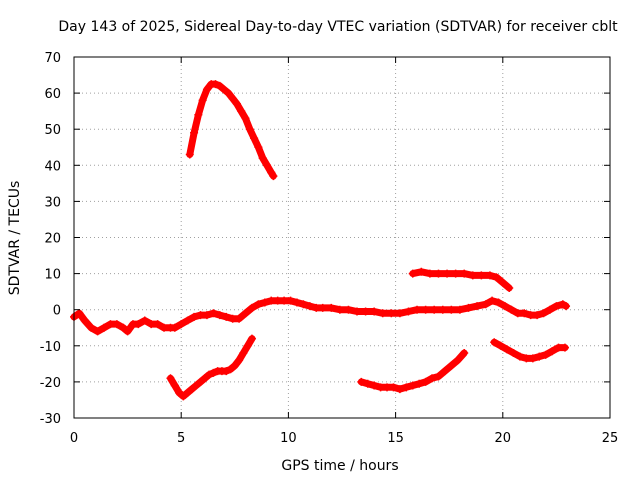 The width and height of the screenshot is (640, 480). What do you see at coordinates (339, 466) in the screenshot?
I see `x-axis-label: GPS time / hours` at bounding box center [339, 466].